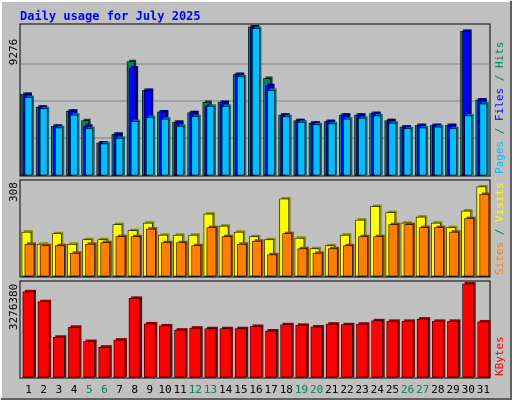 The width and height of the screenshot is (512, 400). Describe the element at coordinates (437, 389) in the screenshot. I see `x-tick-label-day-28: 28` at that location.